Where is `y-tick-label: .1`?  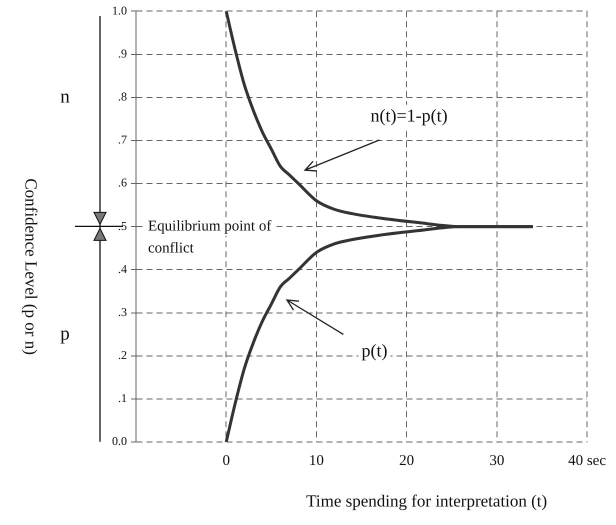
y-tick-label: .1 is located at coordinates (122, 398).